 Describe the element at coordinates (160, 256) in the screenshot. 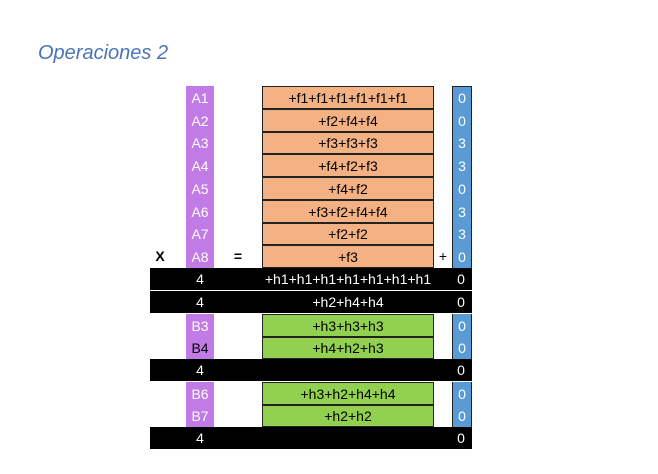

I see `multiply-operator: X` at that location.